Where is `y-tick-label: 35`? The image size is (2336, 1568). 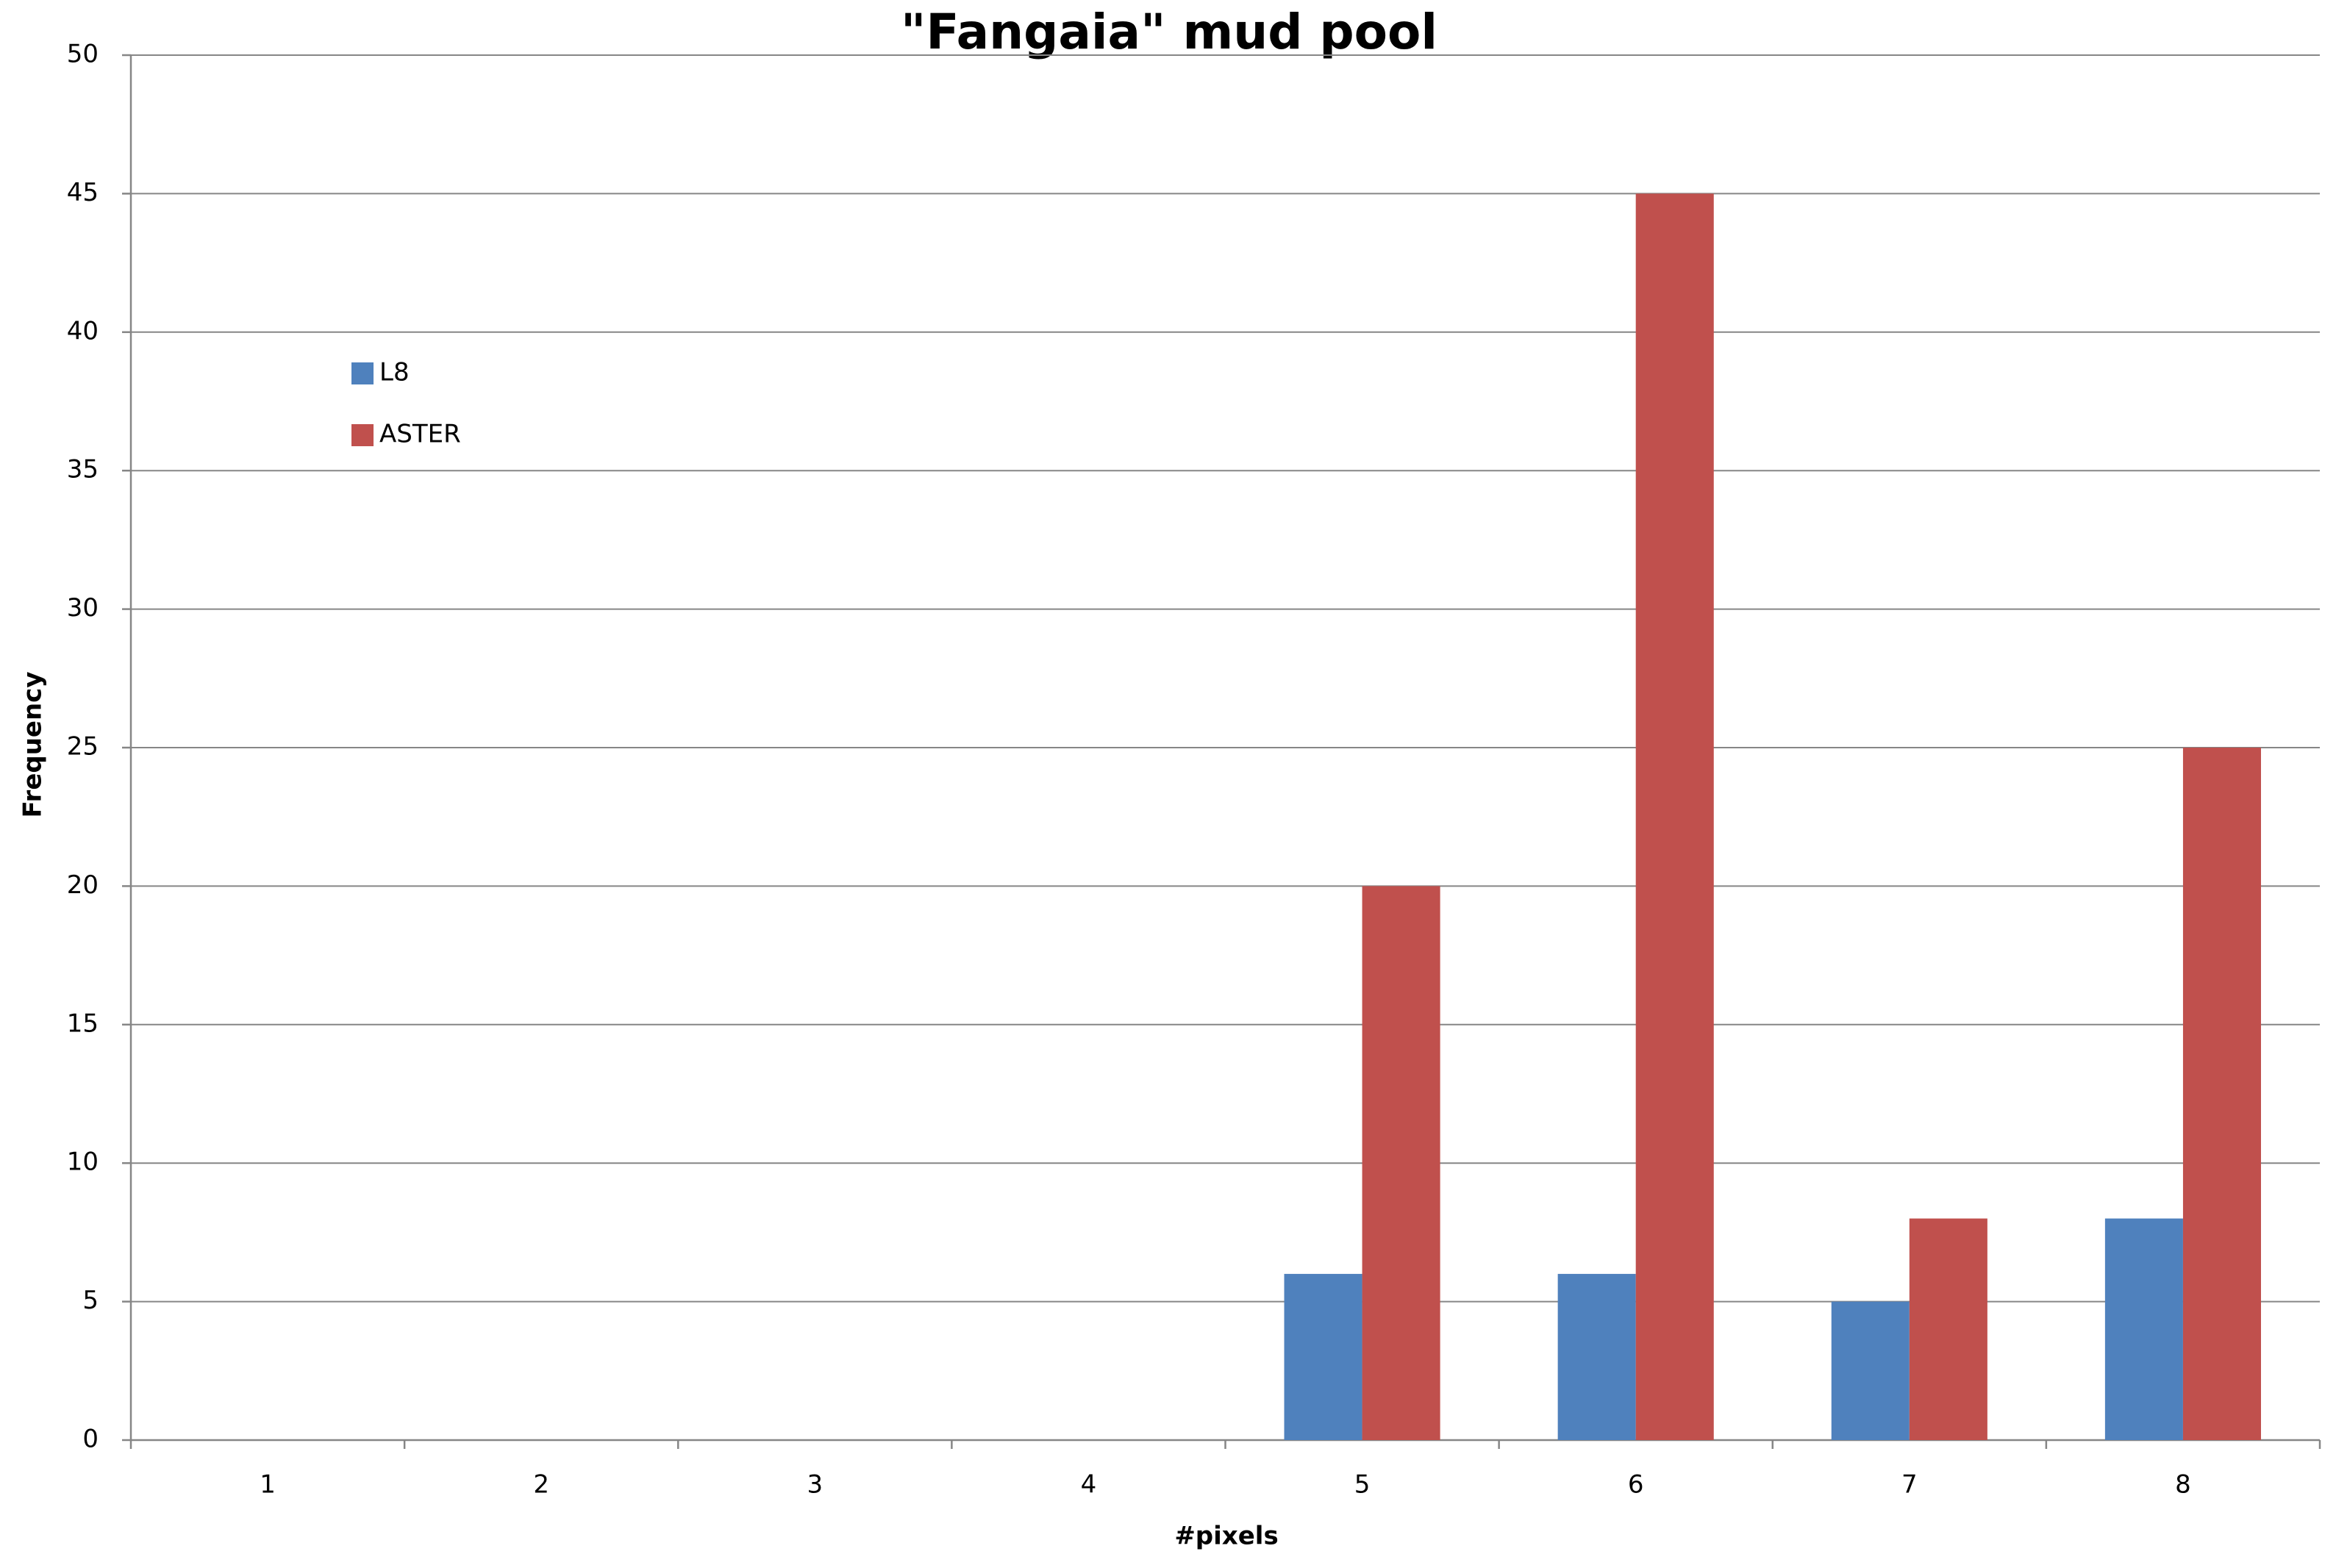 y-tick-label: 35 is located at coordinates (83, 469).